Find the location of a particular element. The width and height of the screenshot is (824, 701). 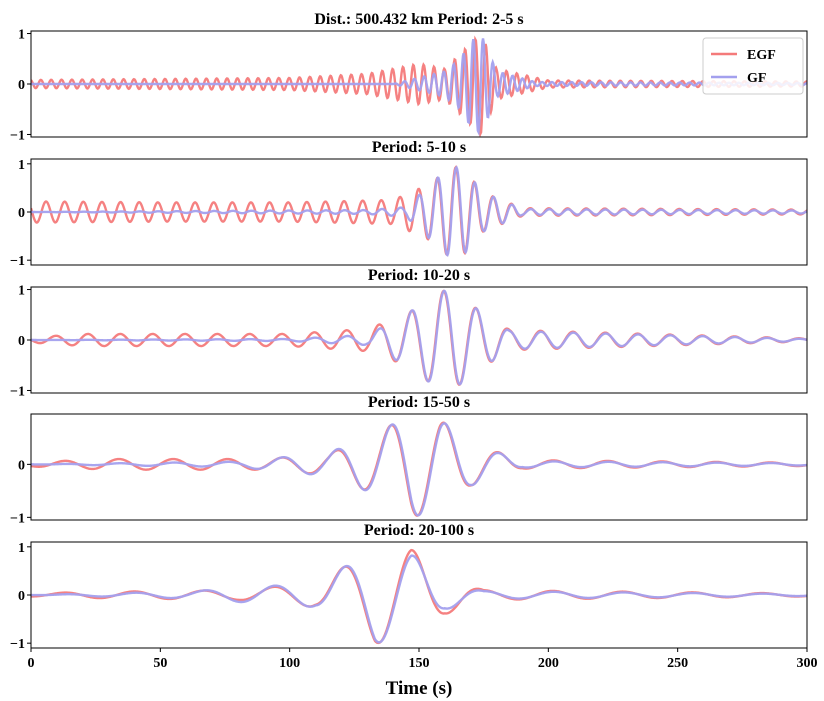

legend: EGF GF is located at coordinates (753, 66).